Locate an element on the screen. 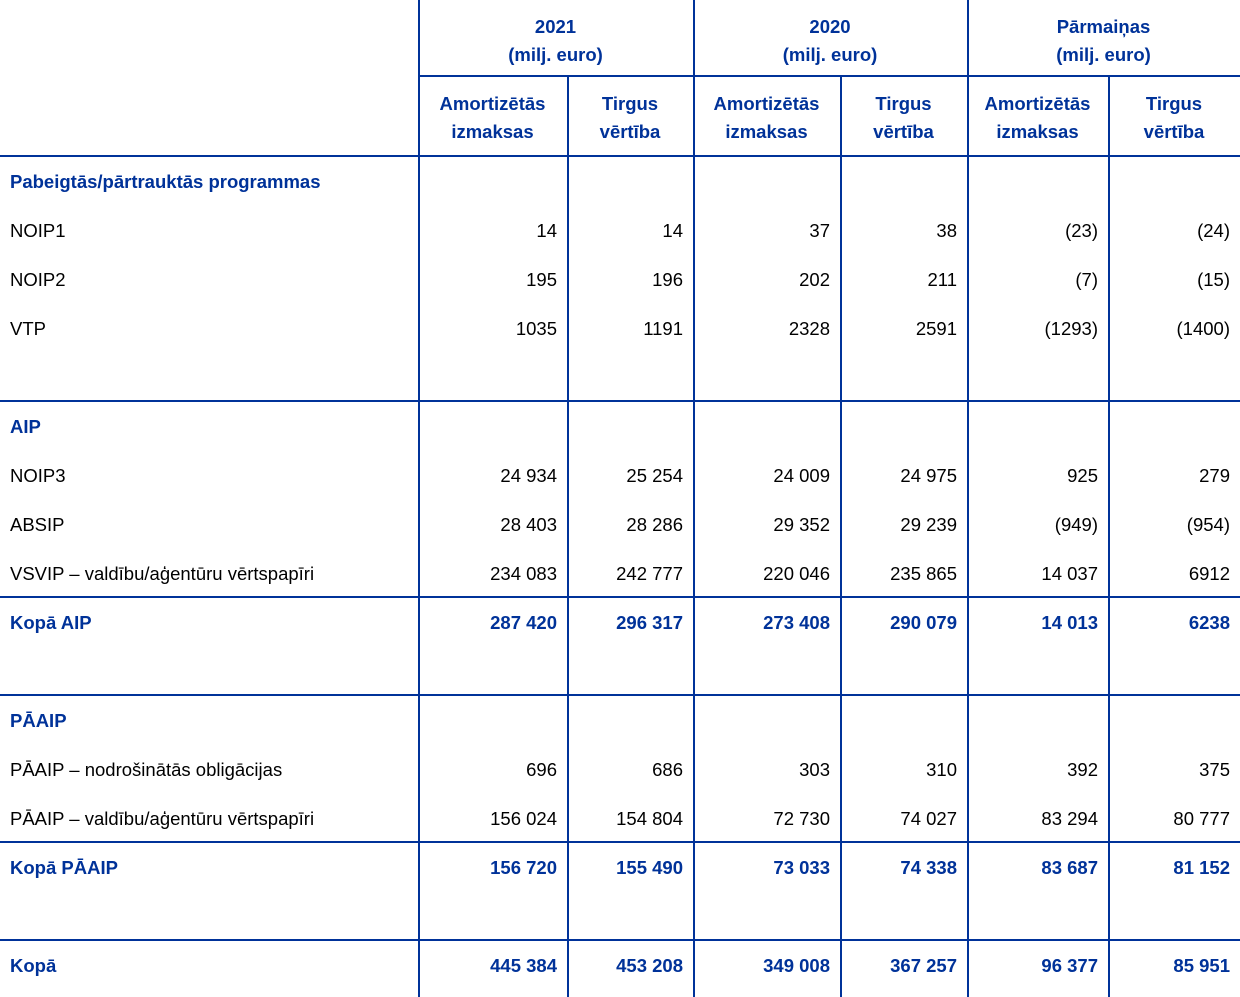  cell-value: 74 338 is located at coordinates (928, 867).